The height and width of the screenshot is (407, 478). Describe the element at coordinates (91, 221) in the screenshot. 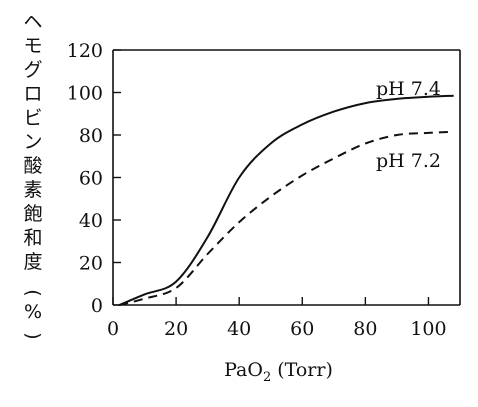

I see `y-tick-label: 40` at that location.